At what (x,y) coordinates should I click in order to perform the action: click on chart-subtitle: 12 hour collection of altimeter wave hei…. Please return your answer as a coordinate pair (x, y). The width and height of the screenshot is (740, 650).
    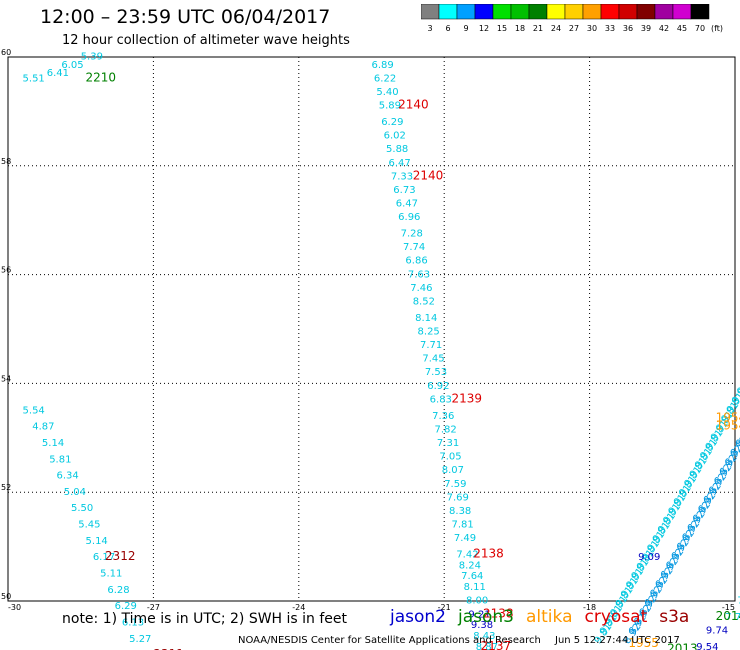
    Looking at the image, I should click on (206, 40).